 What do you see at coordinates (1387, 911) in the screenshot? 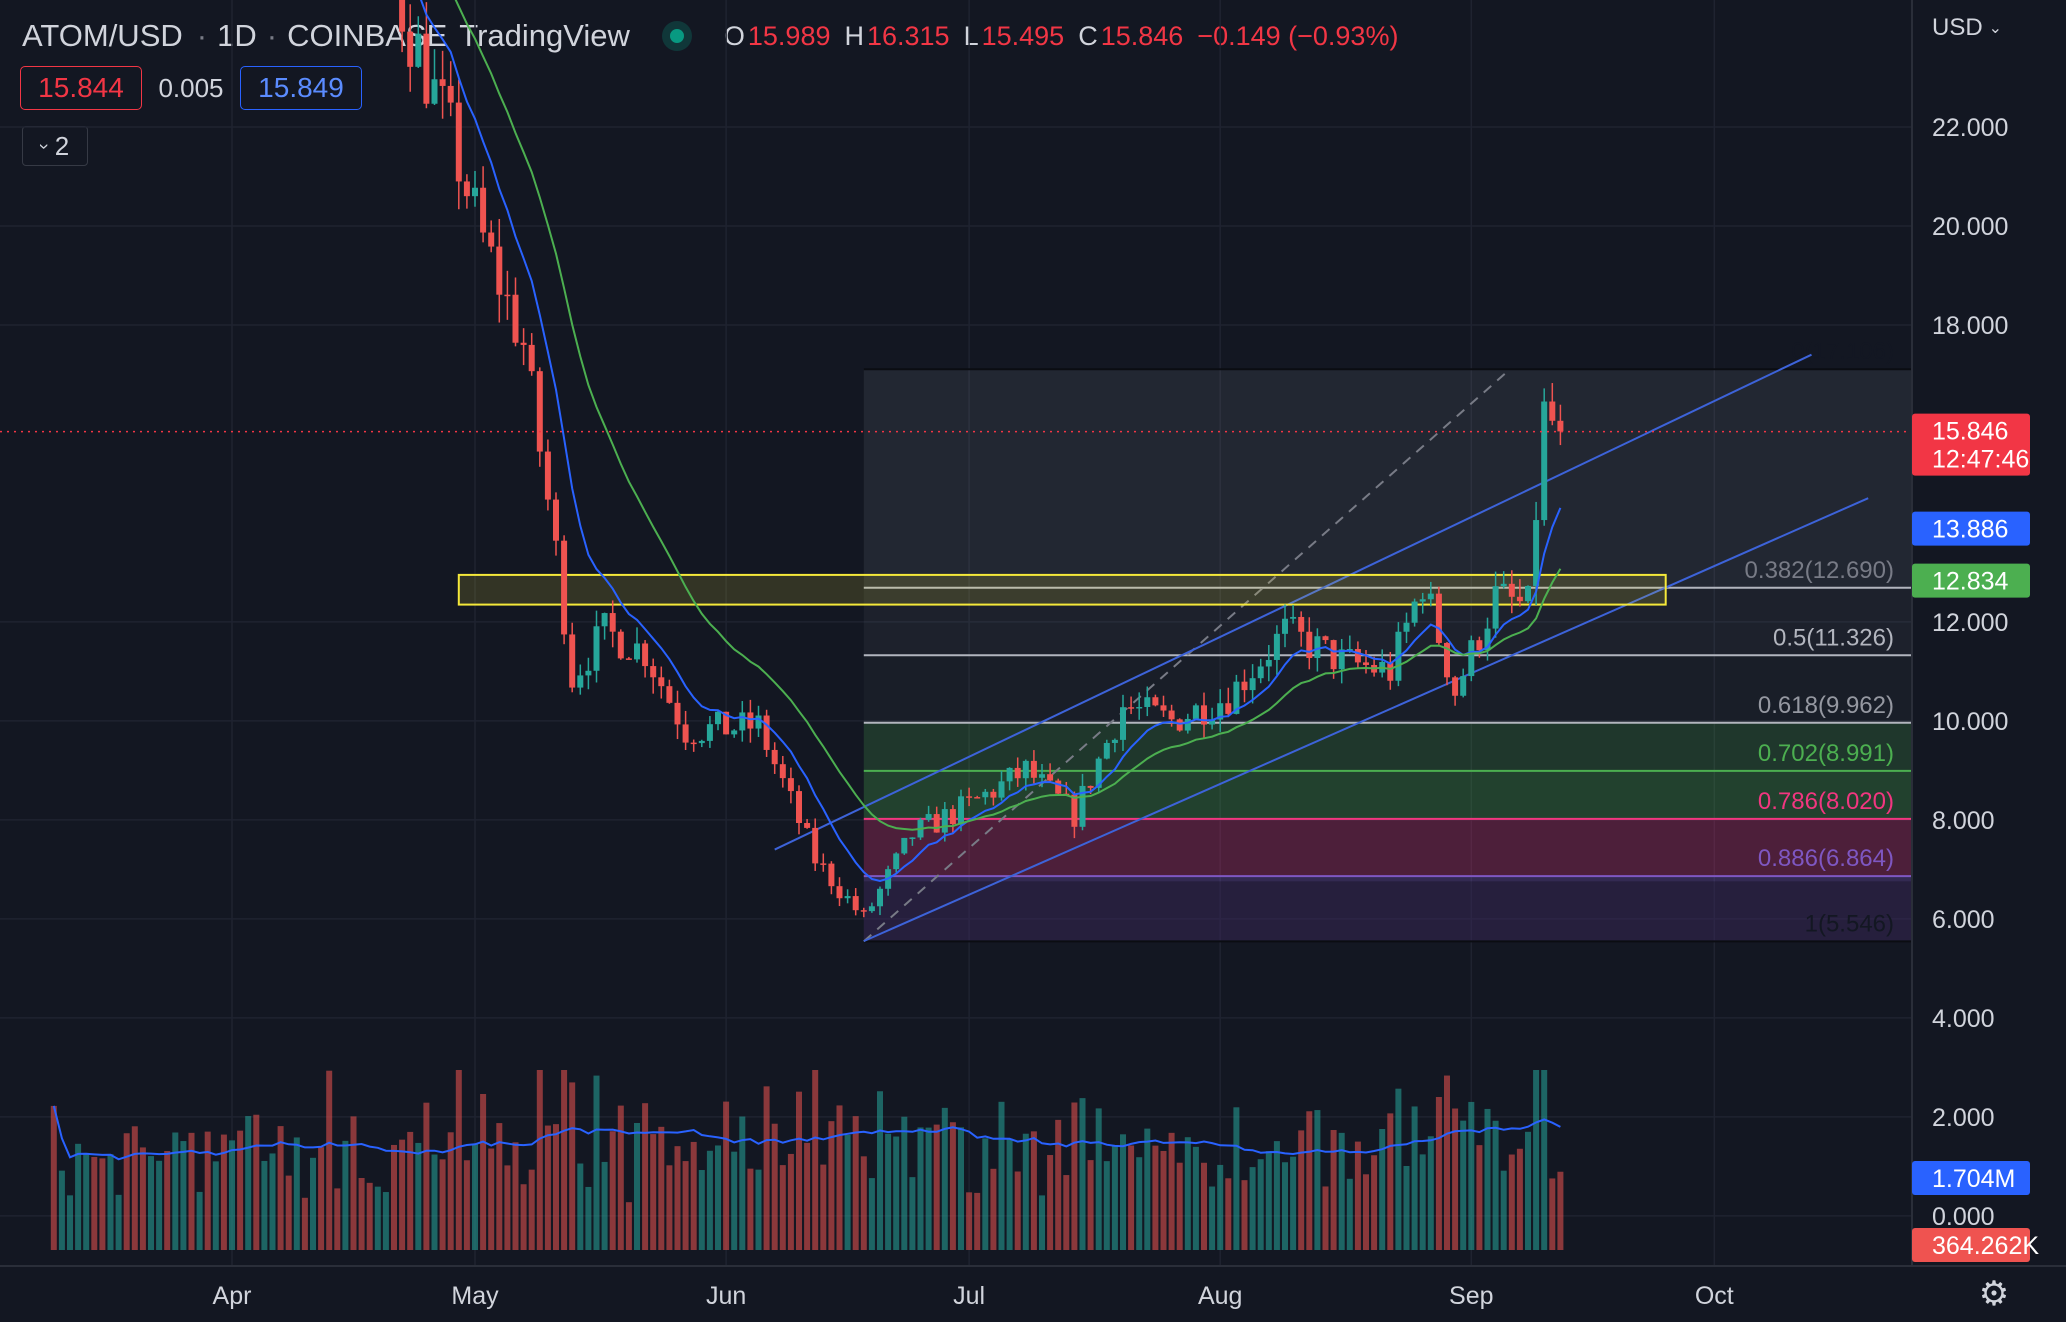
I see `fib-band-base` at bounding box center [1387, 911].